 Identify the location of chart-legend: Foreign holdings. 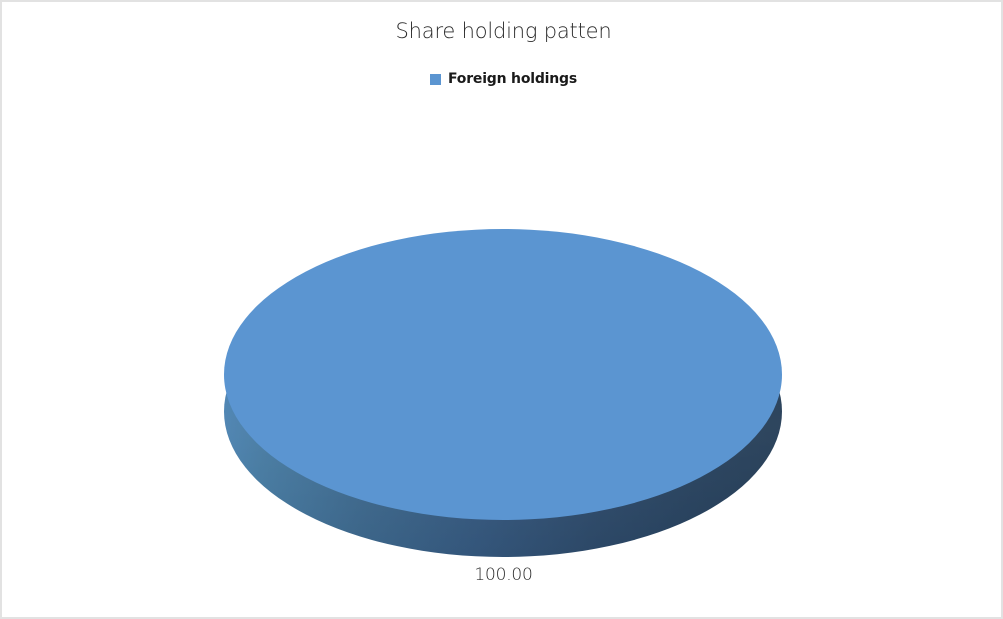
(501, 79).